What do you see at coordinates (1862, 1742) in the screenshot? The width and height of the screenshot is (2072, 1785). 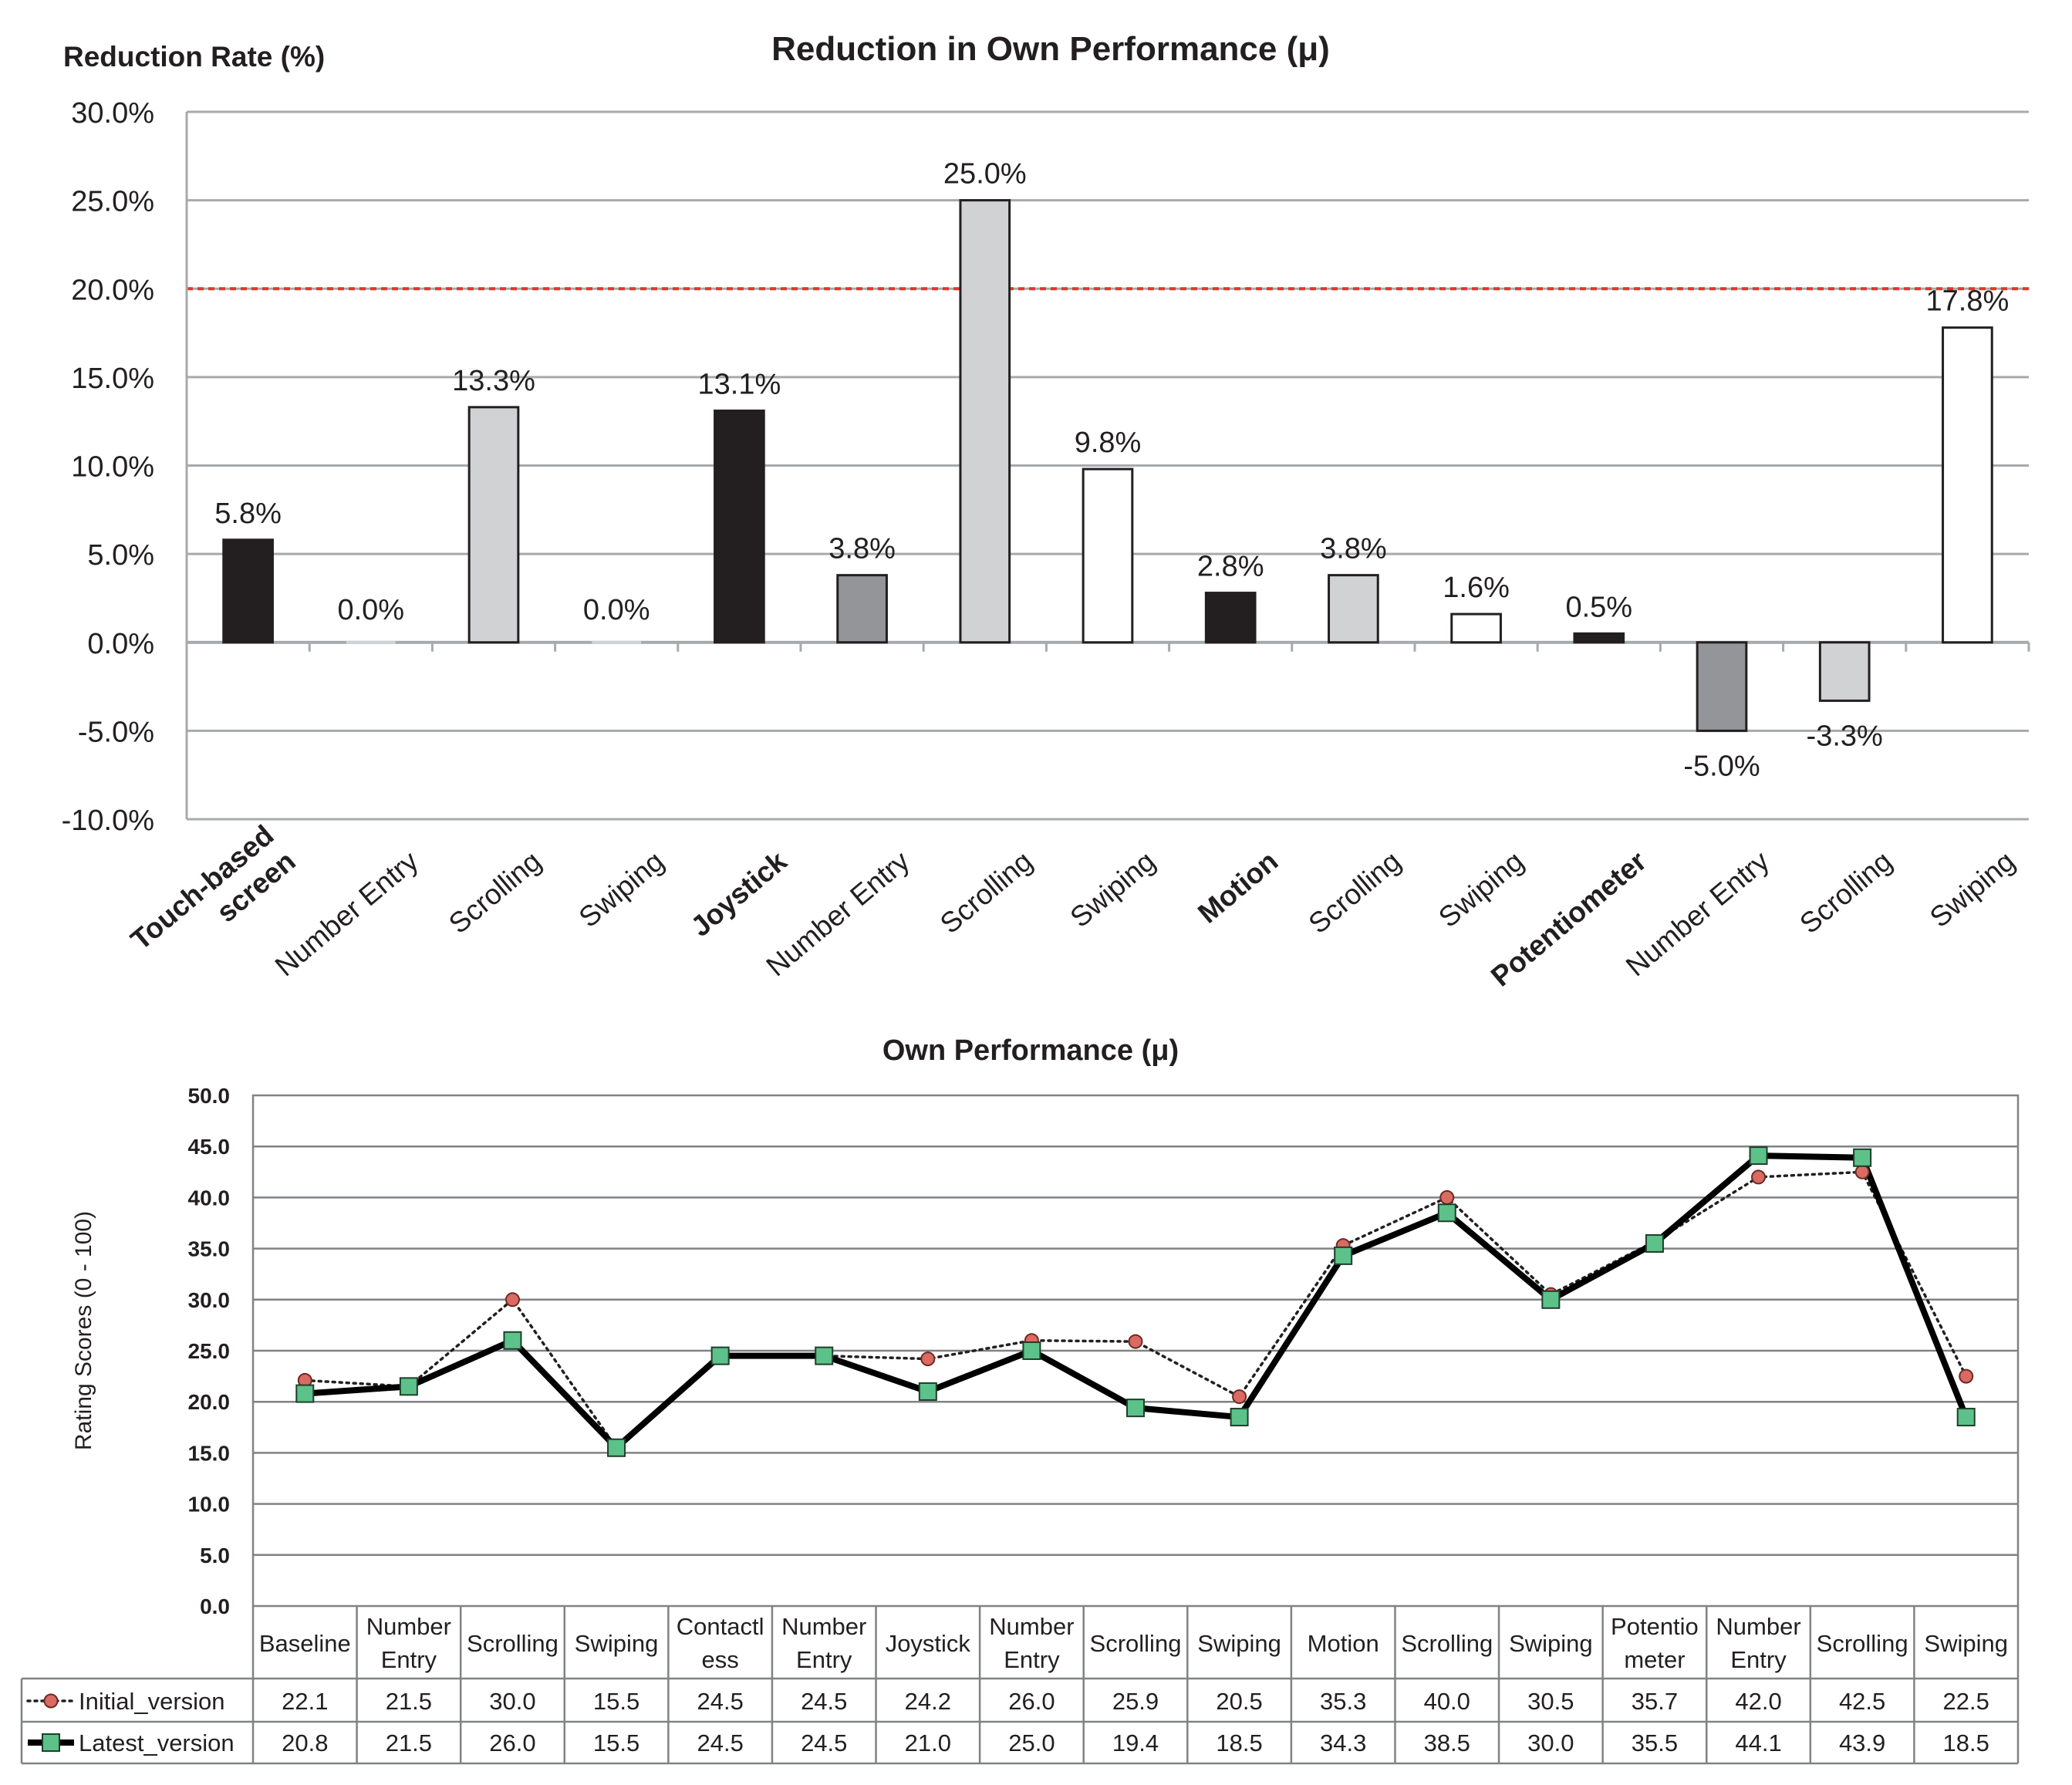 I see `table-value-cell: 43.9` at bounding box center [1862, 1742].